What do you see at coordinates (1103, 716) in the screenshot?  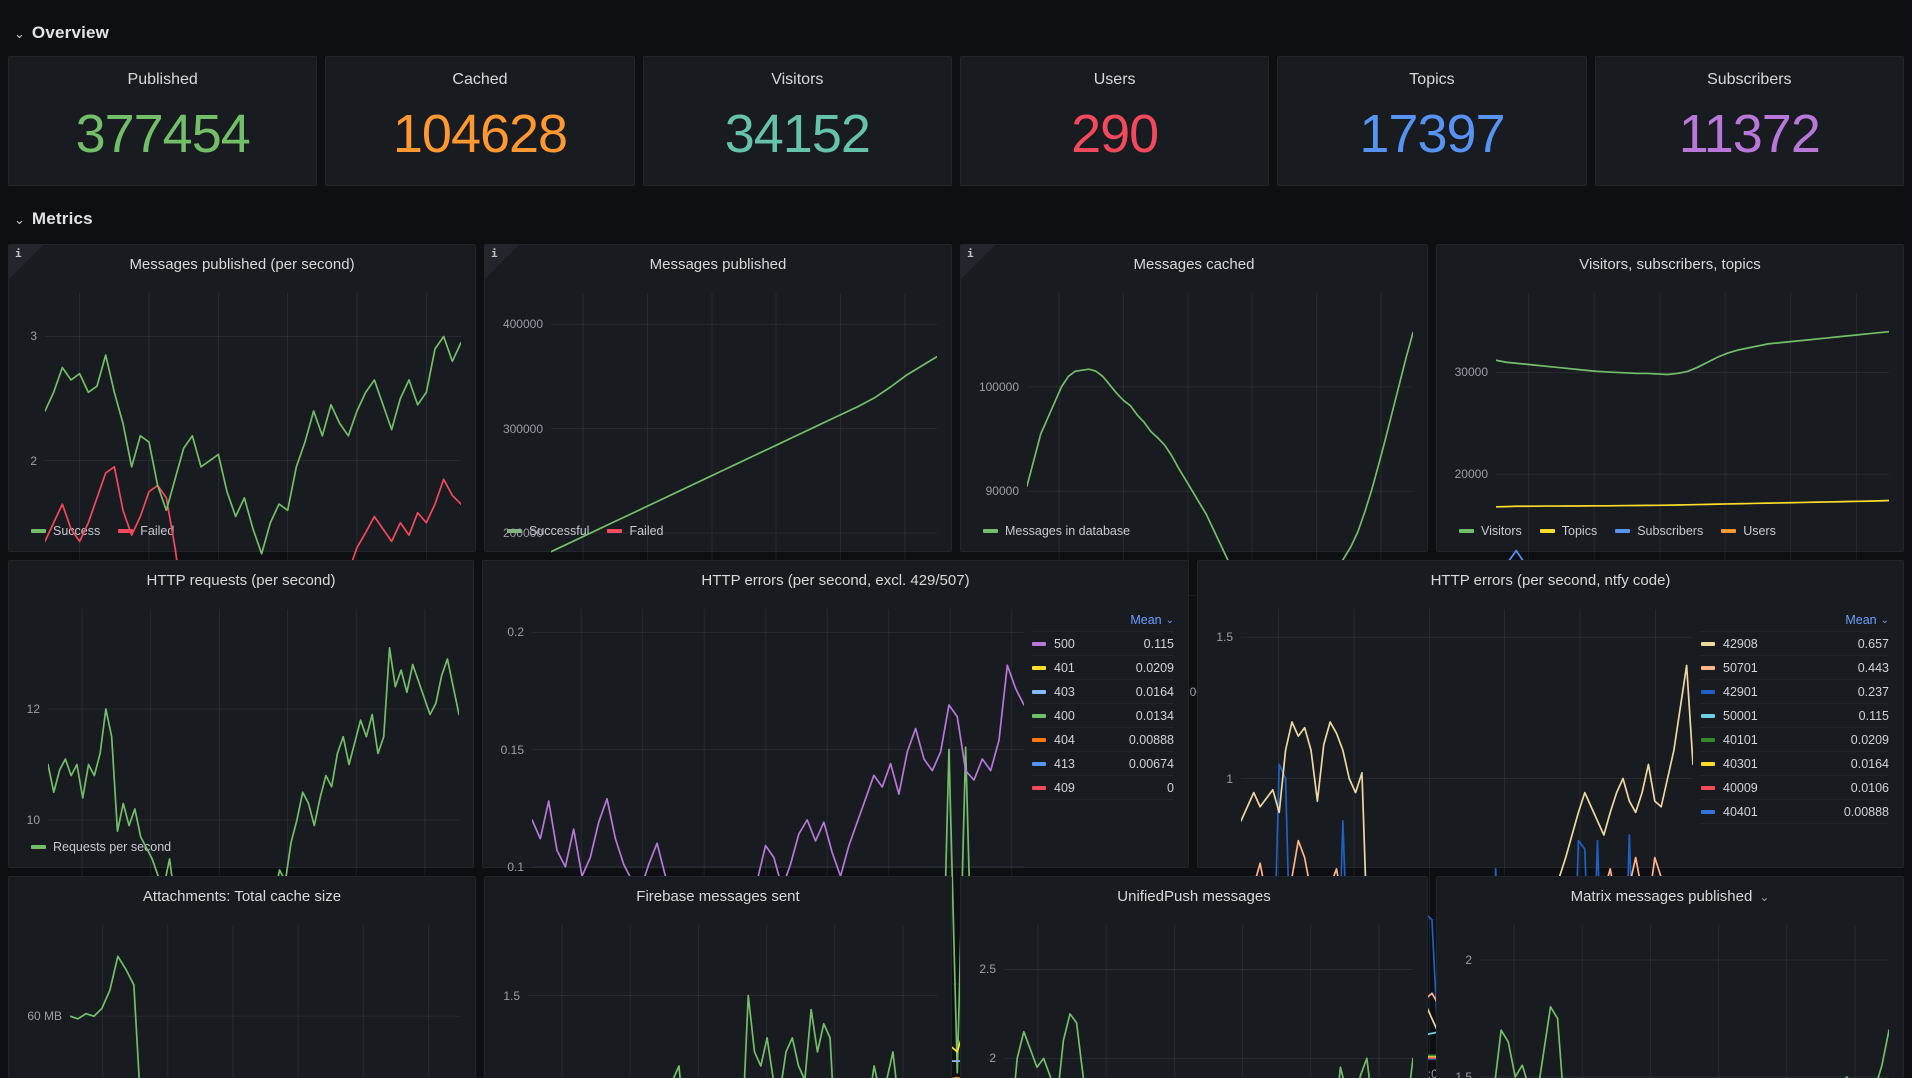 I see `legend-table-row: 400 0.0134` at bounding box center [1103, 716].